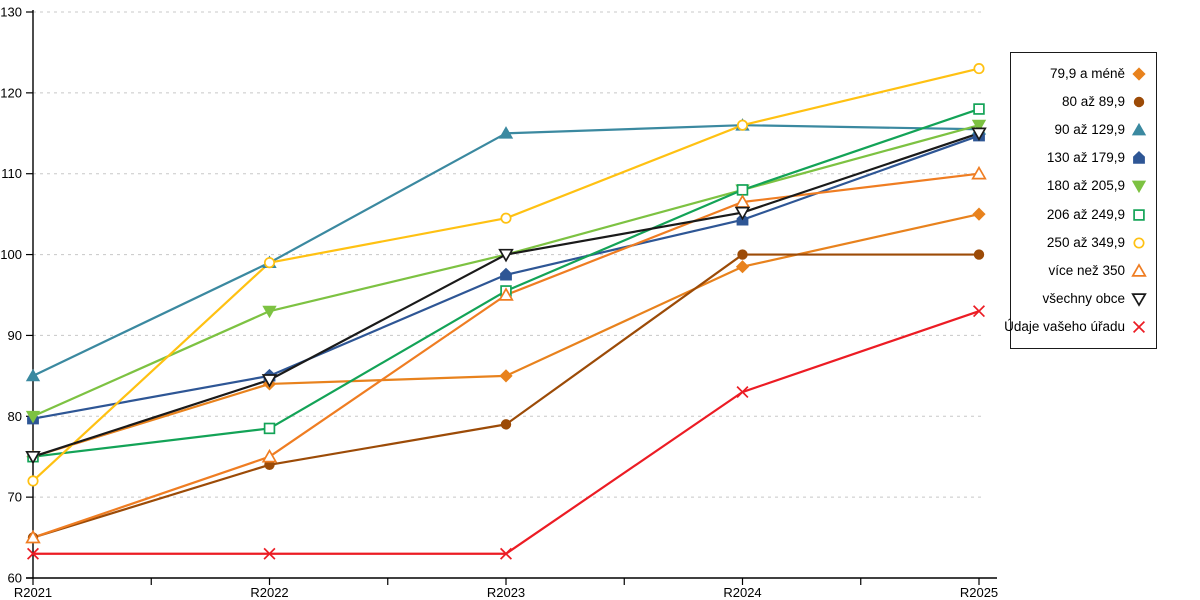  I want to click on y-tick-label: 60, so click(15, 578).